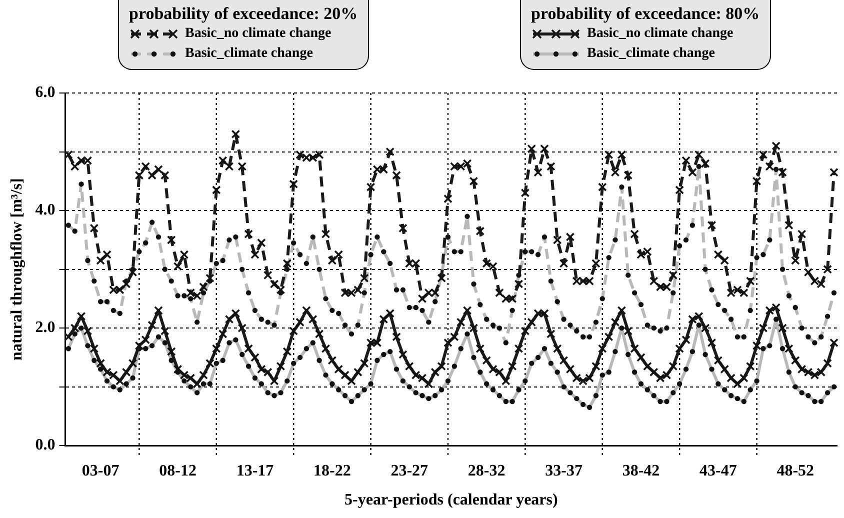 The width and height of the screenshot is (844, 518). Describe the element at coordinates (243, 14) in the screenshot. I see `text: probability of exceedance: 20%` at that location.